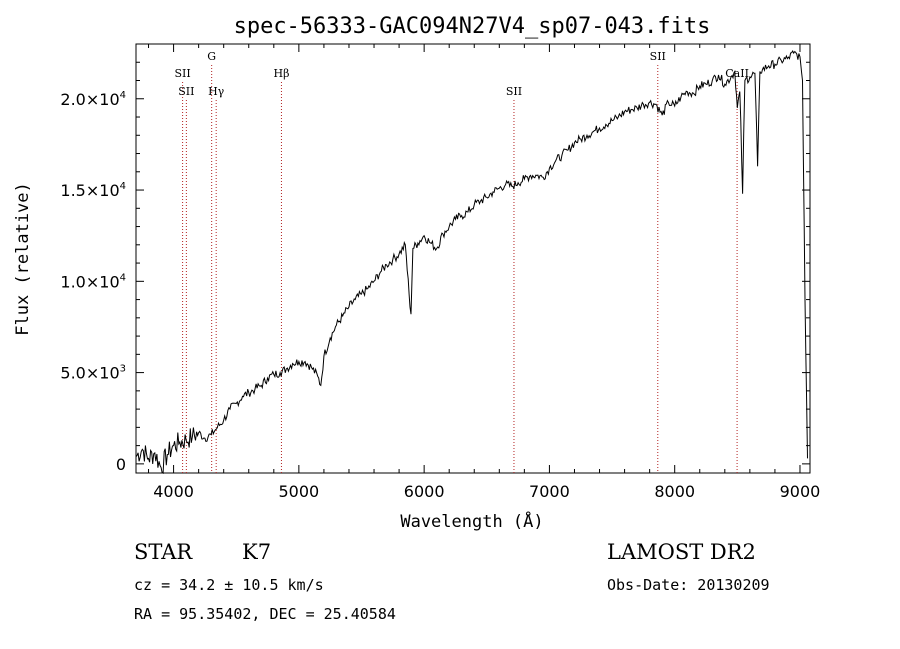 Image resolution: width=900 pixels, height=649 pixels. I want to click on sky-coordinates: RA = 95.35402, DEC = 25.40584, so click(265, 614).